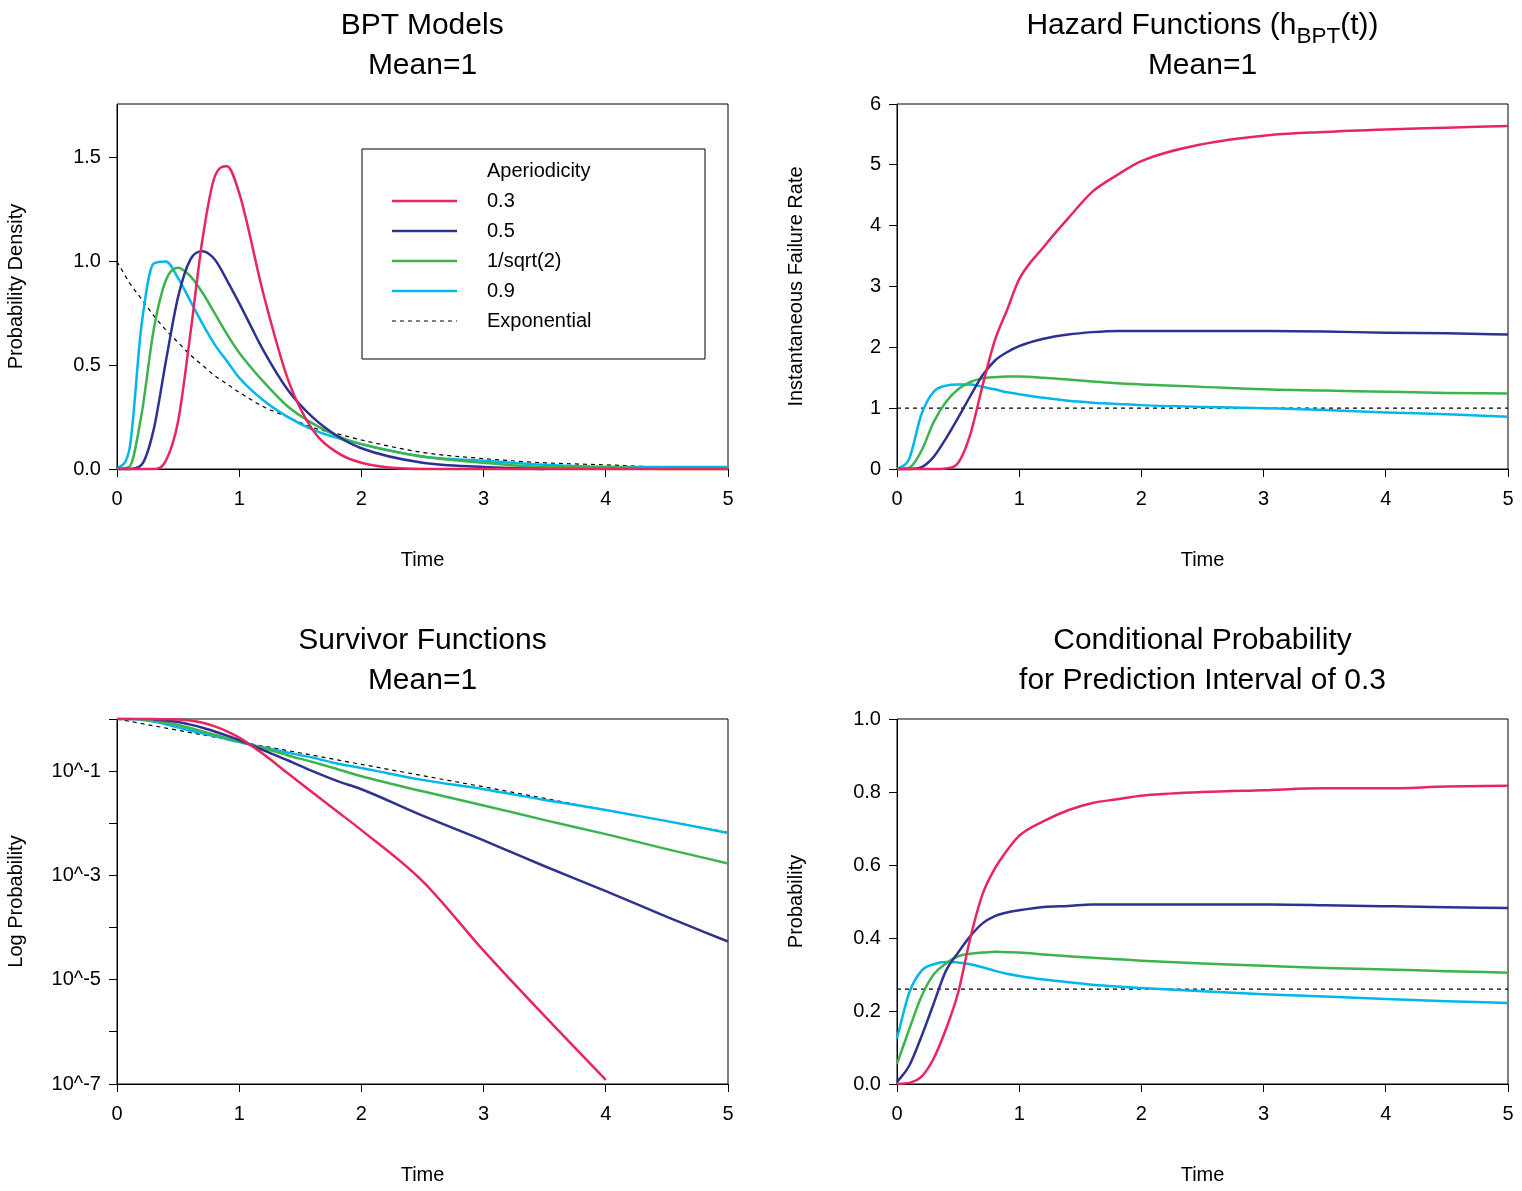  What do you see at coordinates (87, 363) in the screenshot?
I see `y-tick-label: 0.5` at bounding box center [87, 363].